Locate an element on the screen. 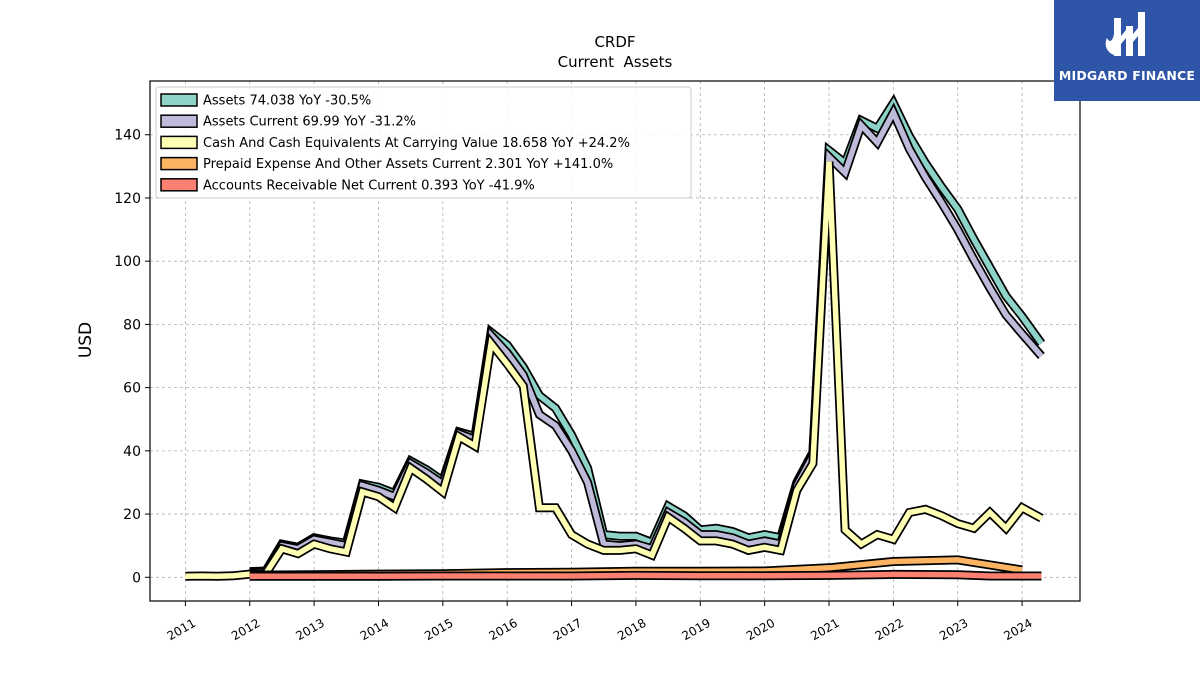 This screenshot has width=1200, height=675. y-tick-label: 40 is located at coordinates (132, 452).